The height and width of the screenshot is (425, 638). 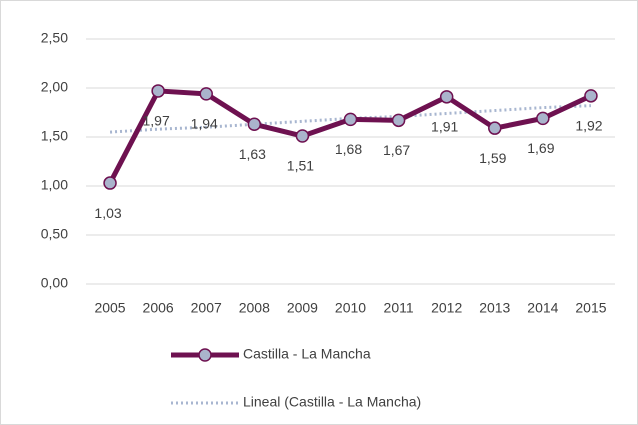 What do you see at coordinates (204, 124) in the screenshot?
I see `data-label: 1,94` at bounding box center [204, 124].